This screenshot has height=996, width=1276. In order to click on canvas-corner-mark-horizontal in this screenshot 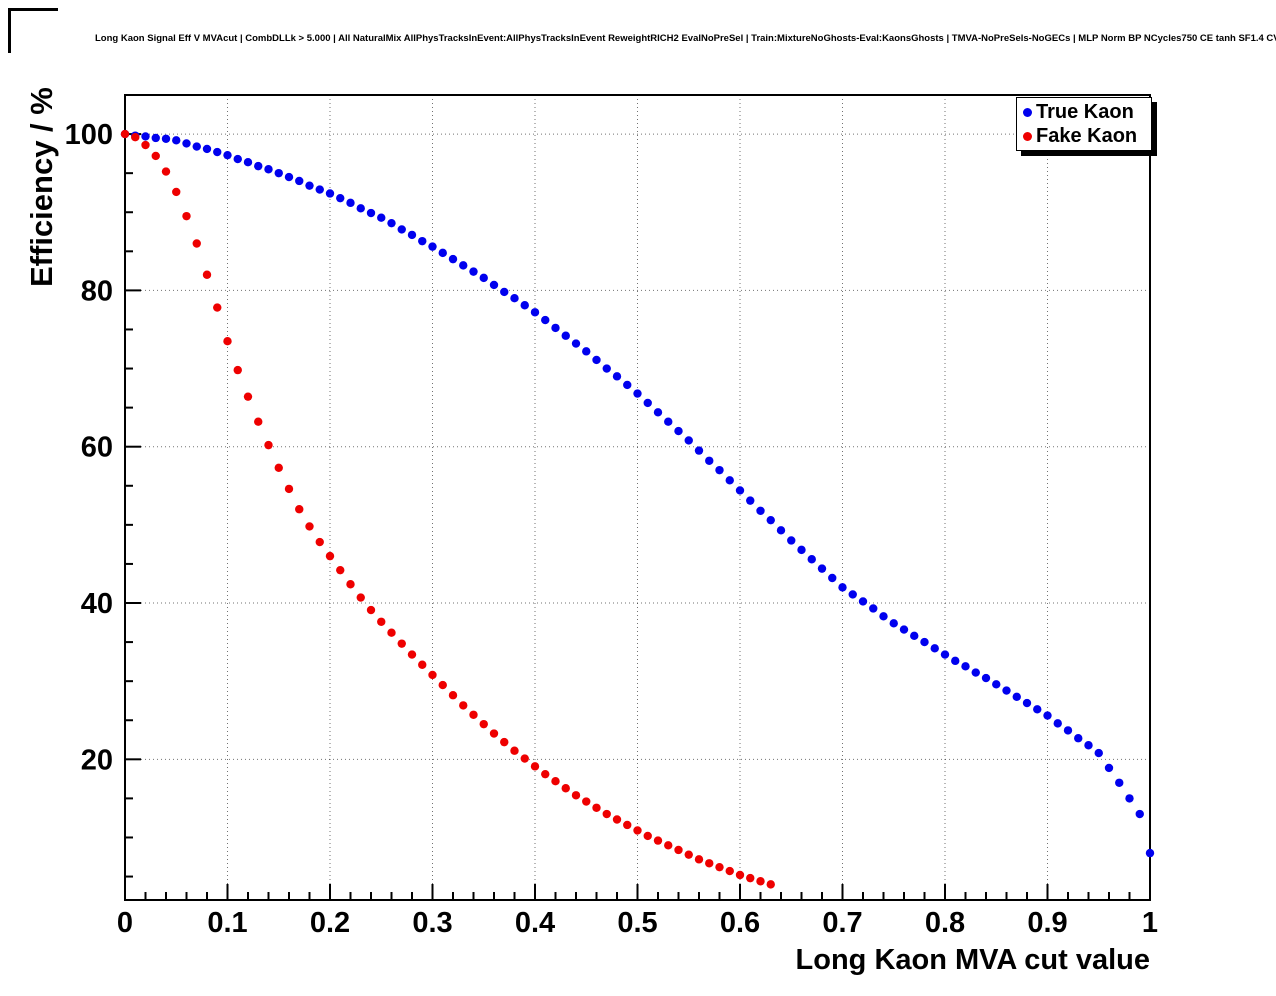, I will do `click(33, 9)`.